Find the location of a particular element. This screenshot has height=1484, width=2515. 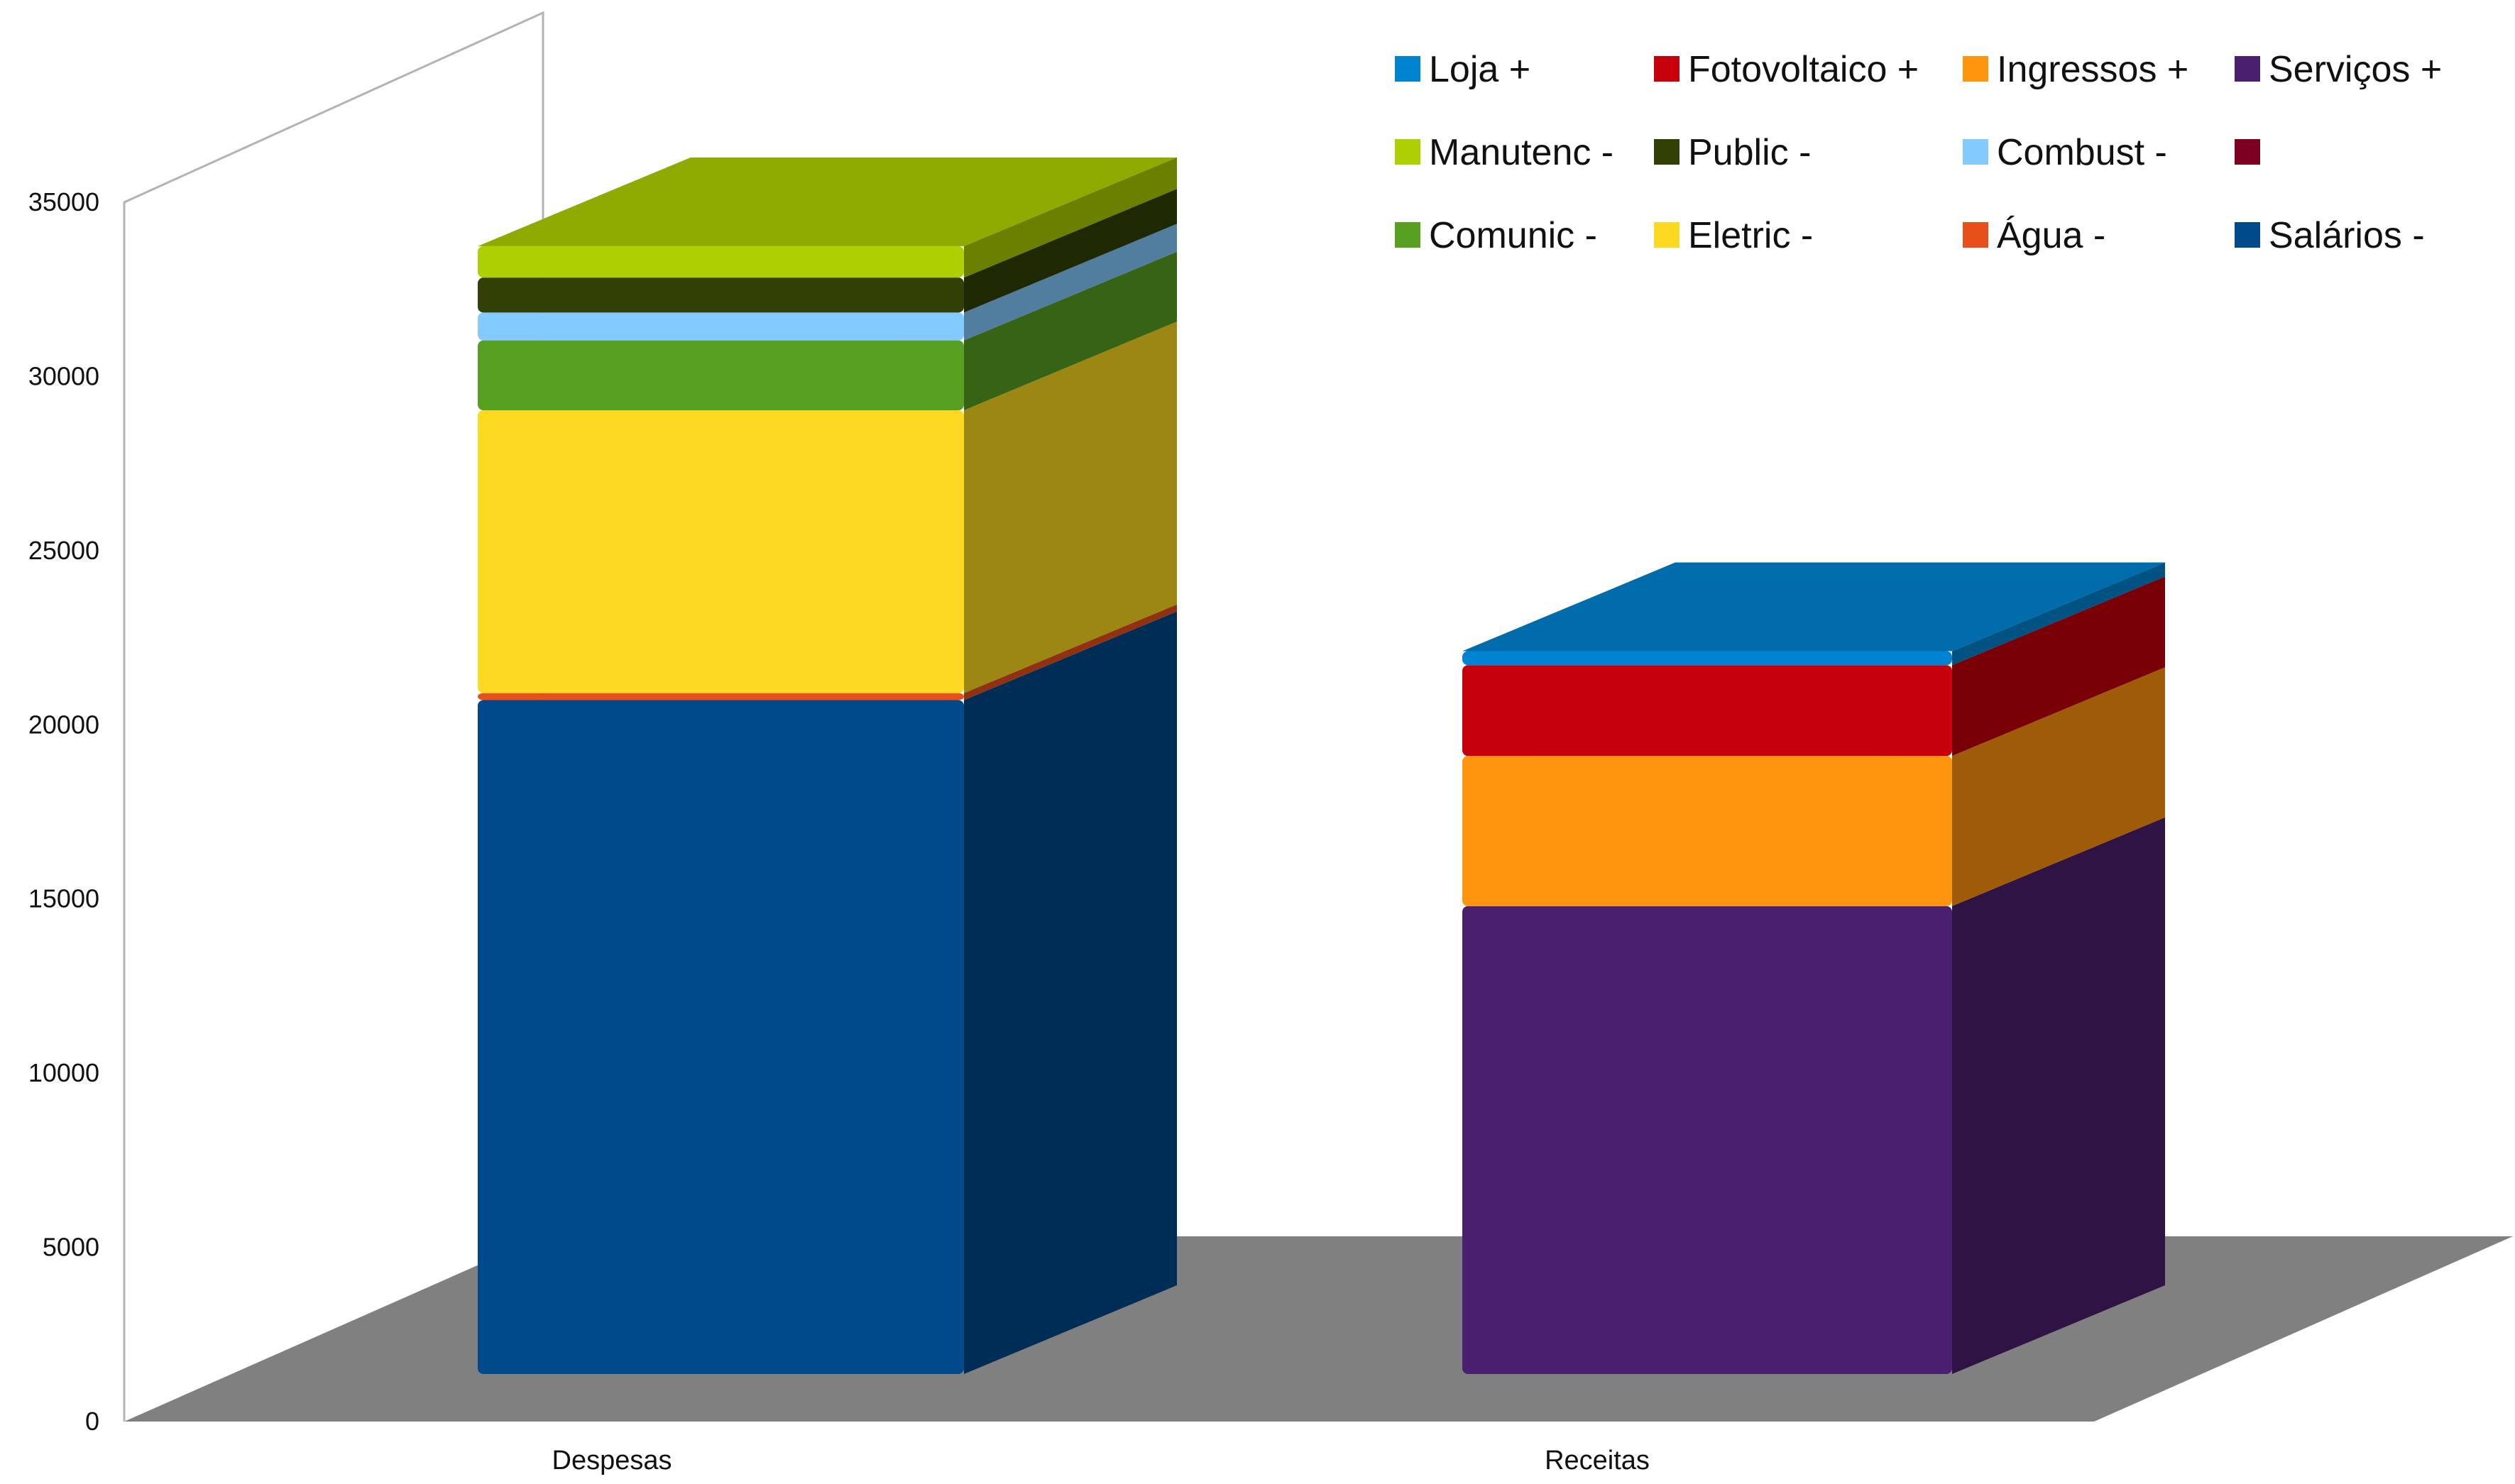

x-axis: Despesas Receitas is located at coordinates (1101, 1460).